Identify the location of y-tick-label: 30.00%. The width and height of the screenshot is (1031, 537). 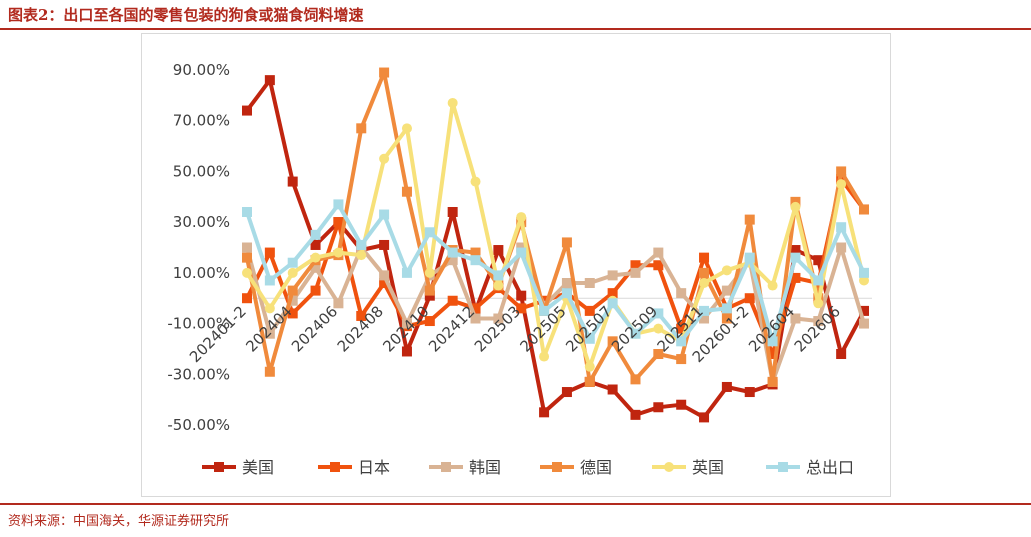
(201, 222).